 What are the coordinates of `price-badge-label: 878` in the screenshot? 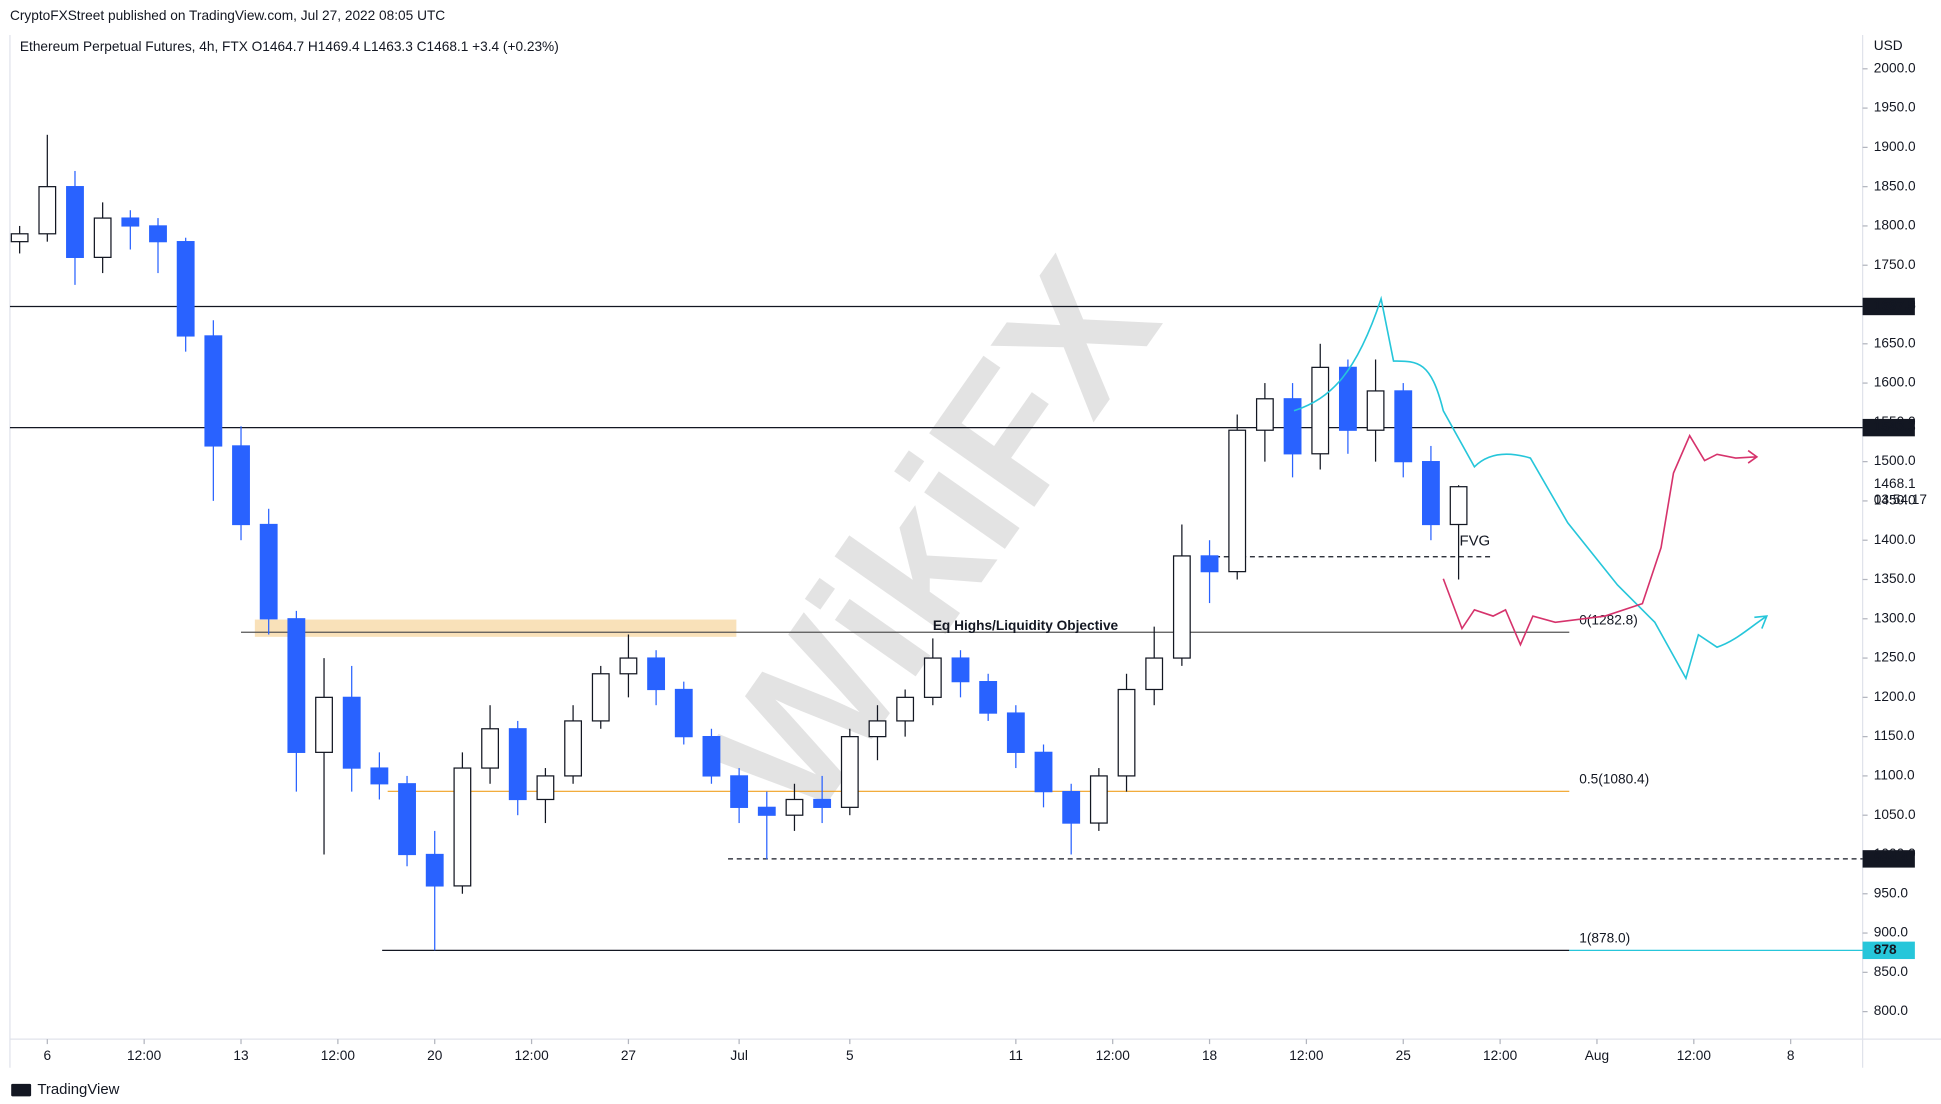 It's located at (1885, 949).